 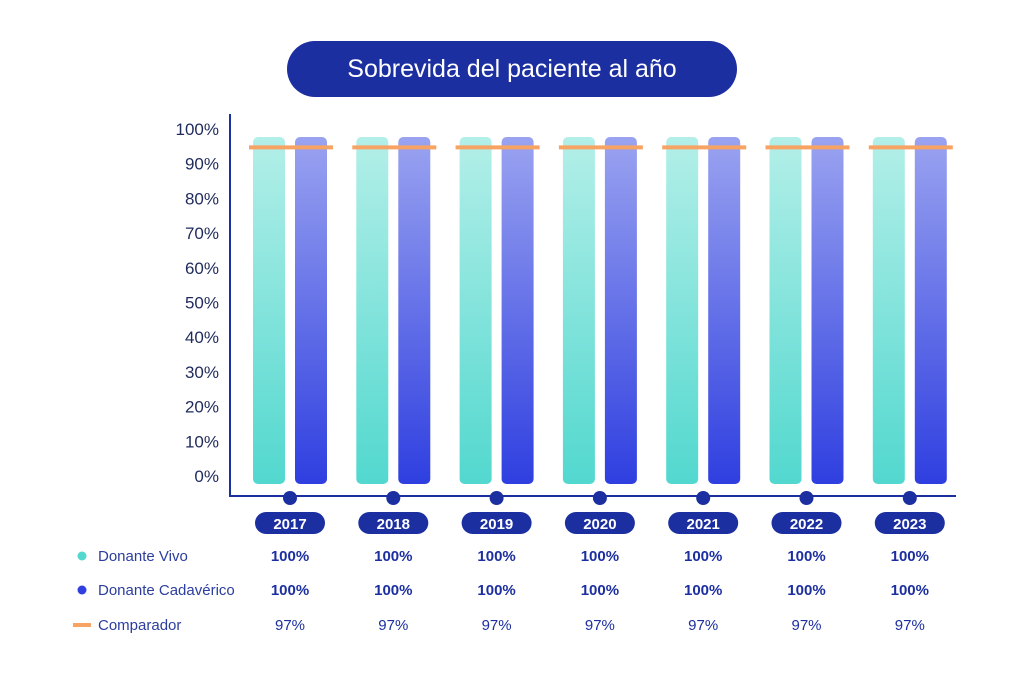 I want to click on y-tick-label: 10%, so click(x=202, y=441).